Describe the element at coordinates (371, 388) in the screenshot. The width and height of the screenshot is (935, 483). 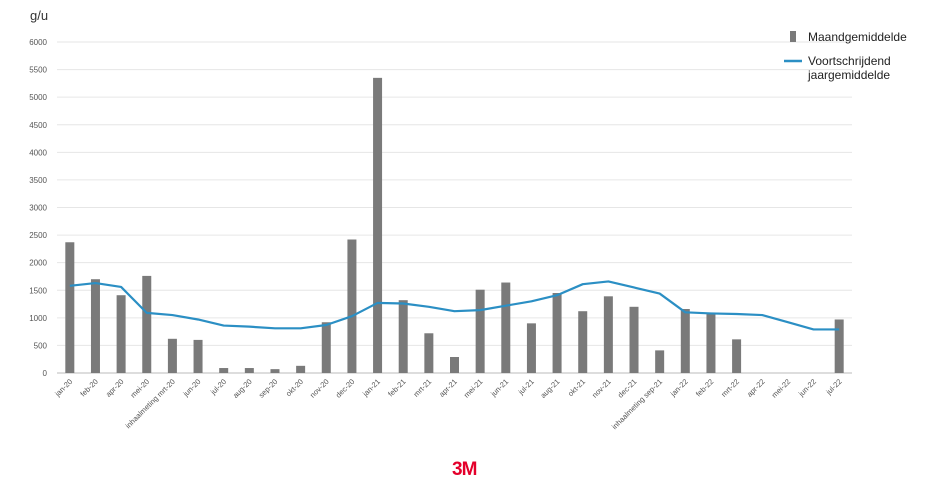
I see `x-tick-label: jan-21` at that location.